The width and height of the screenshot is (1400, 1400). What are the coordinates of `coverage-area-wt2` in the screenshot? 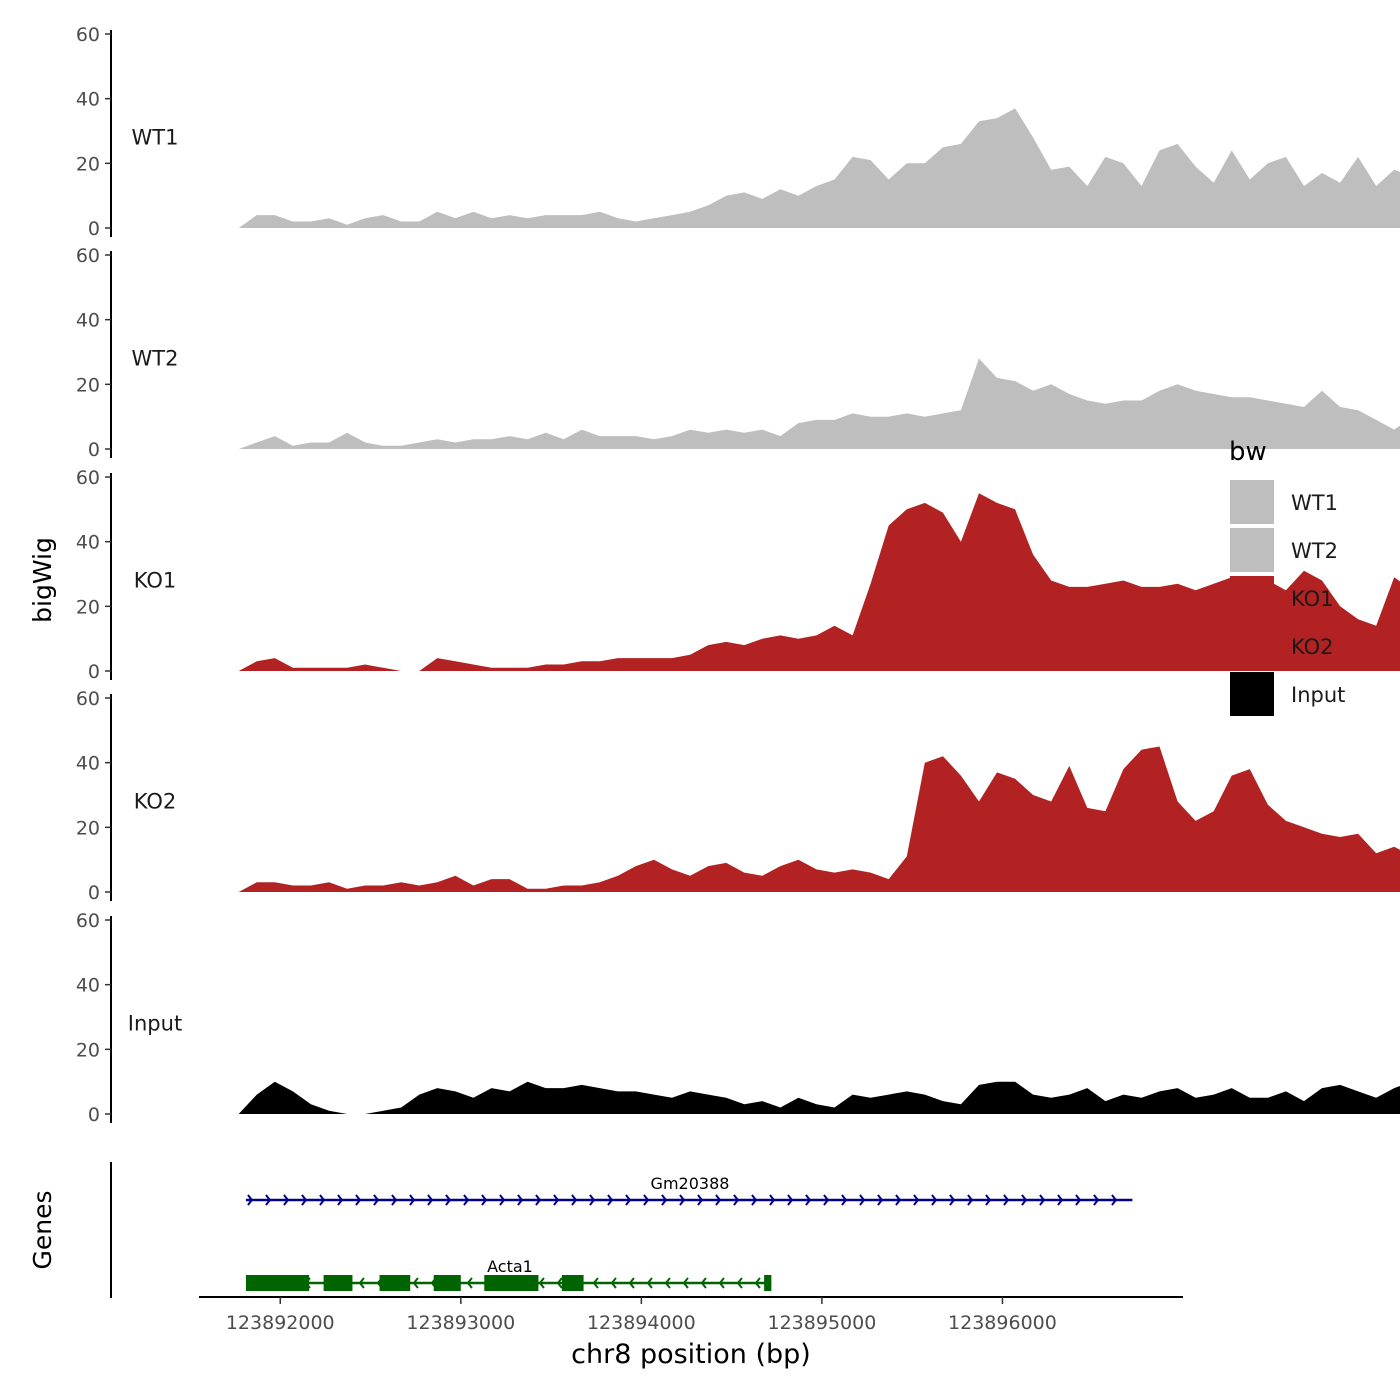 It's located at (819, 403).